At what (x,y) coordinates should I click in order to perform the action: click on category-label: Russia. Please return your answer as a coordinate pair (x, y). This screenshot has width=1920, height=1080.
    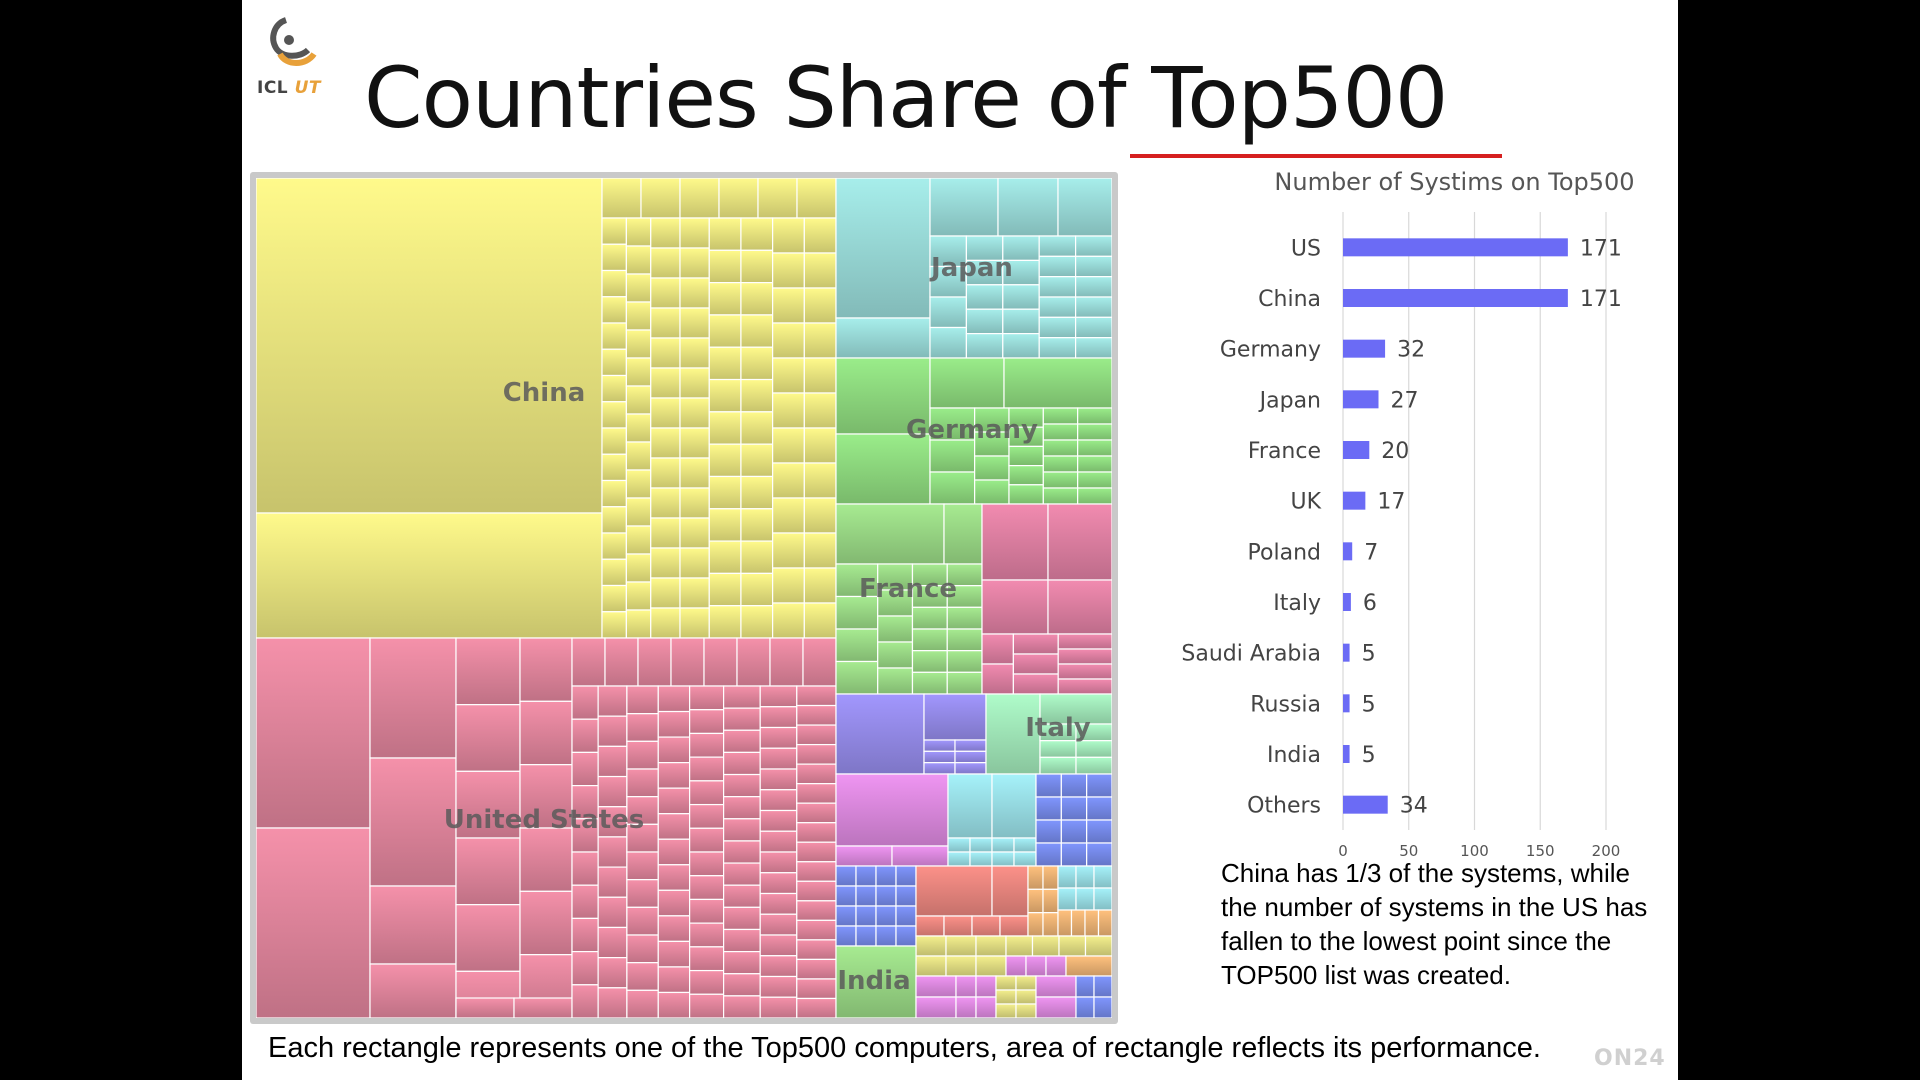
    Looking at the image, I should click on (1285, 704).